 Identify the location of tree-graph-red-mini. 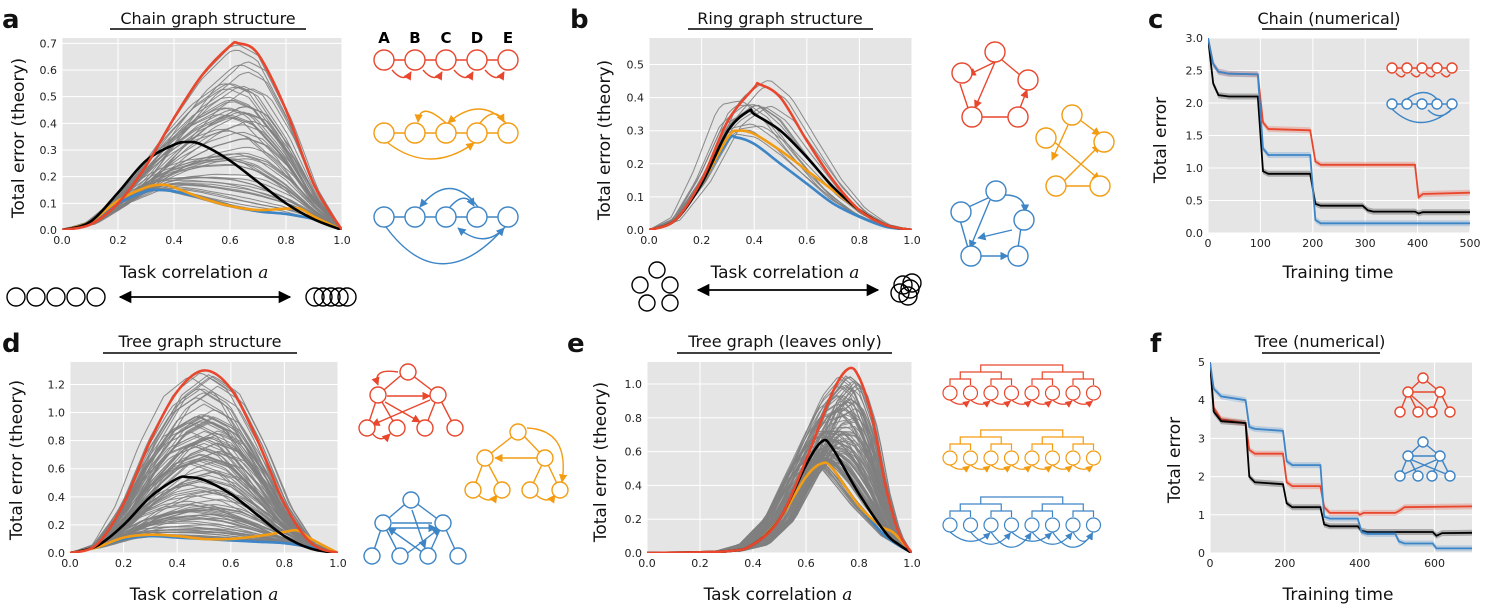
(1425, 395).